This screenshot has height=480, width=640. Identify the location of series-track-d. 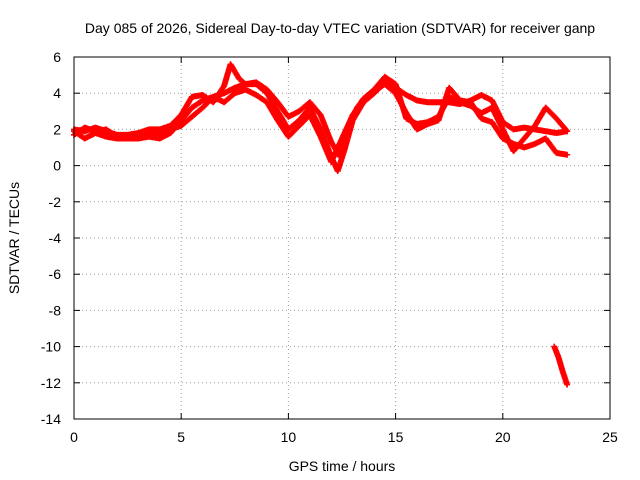
(561, 365).